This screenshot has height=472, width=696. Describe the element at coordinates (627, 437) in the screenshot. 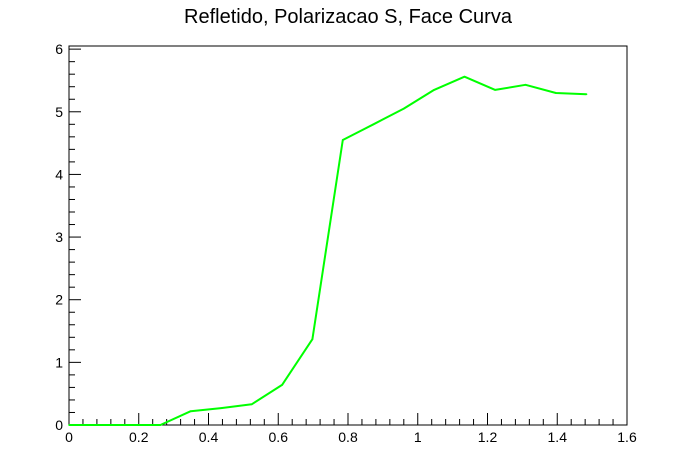

I see `x-tick-label: 1.6` at that location.